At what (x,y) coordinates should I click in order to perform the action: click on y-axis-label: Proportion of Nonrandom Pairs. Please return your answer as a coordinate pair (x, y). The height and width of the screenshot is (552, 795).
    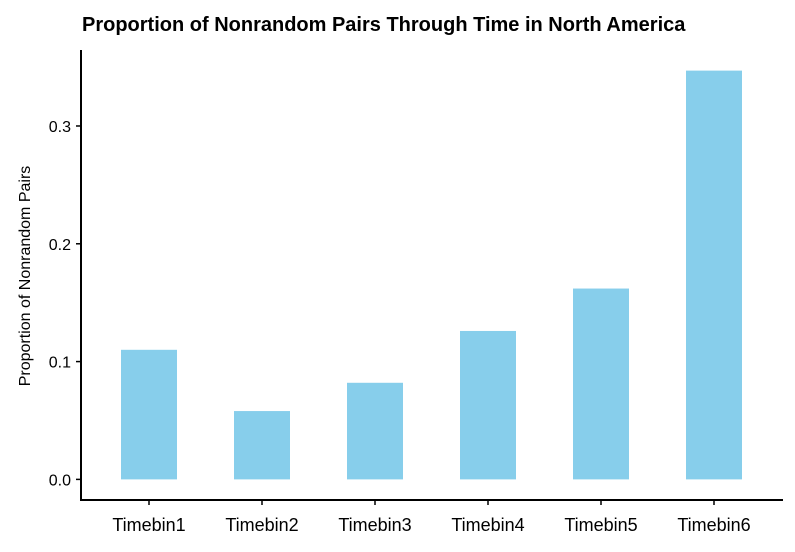
    Looking at the image, I should click on (25, 276).